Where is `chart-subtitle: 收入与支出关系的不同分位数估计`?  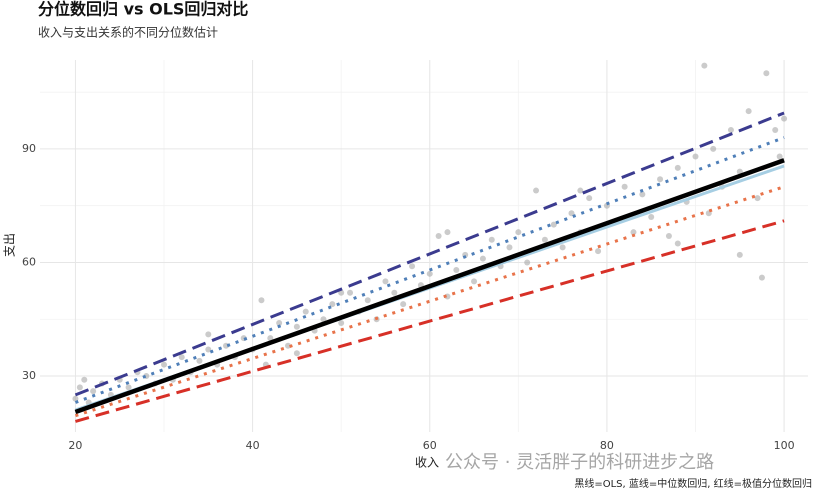
chart-subtitle: 收入与支出关系的不同分位数估计 is located at coordinates (128, 32).